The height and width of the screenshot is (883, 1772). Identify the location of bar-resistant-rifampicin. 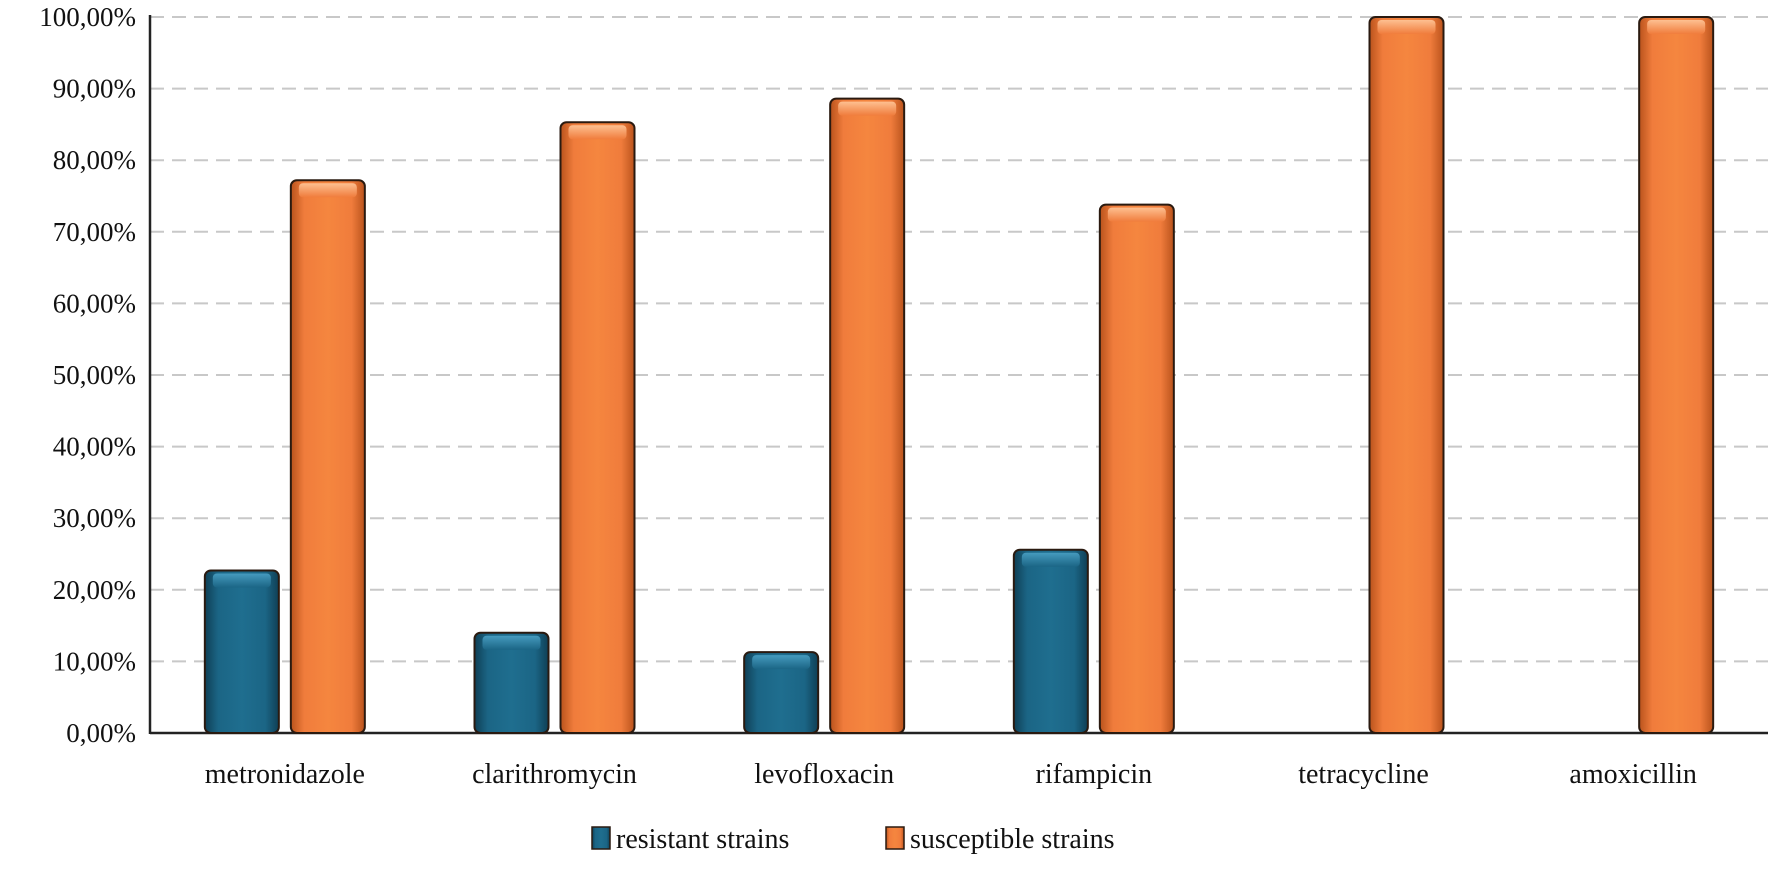
(1050, 641).